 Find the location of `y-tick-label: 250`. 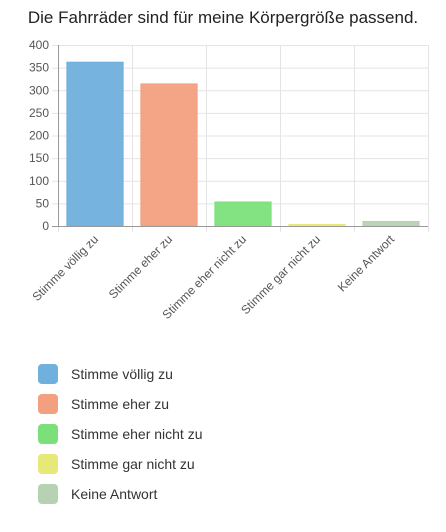

y-tick-label: 250 is located at coordinates (39, 113).